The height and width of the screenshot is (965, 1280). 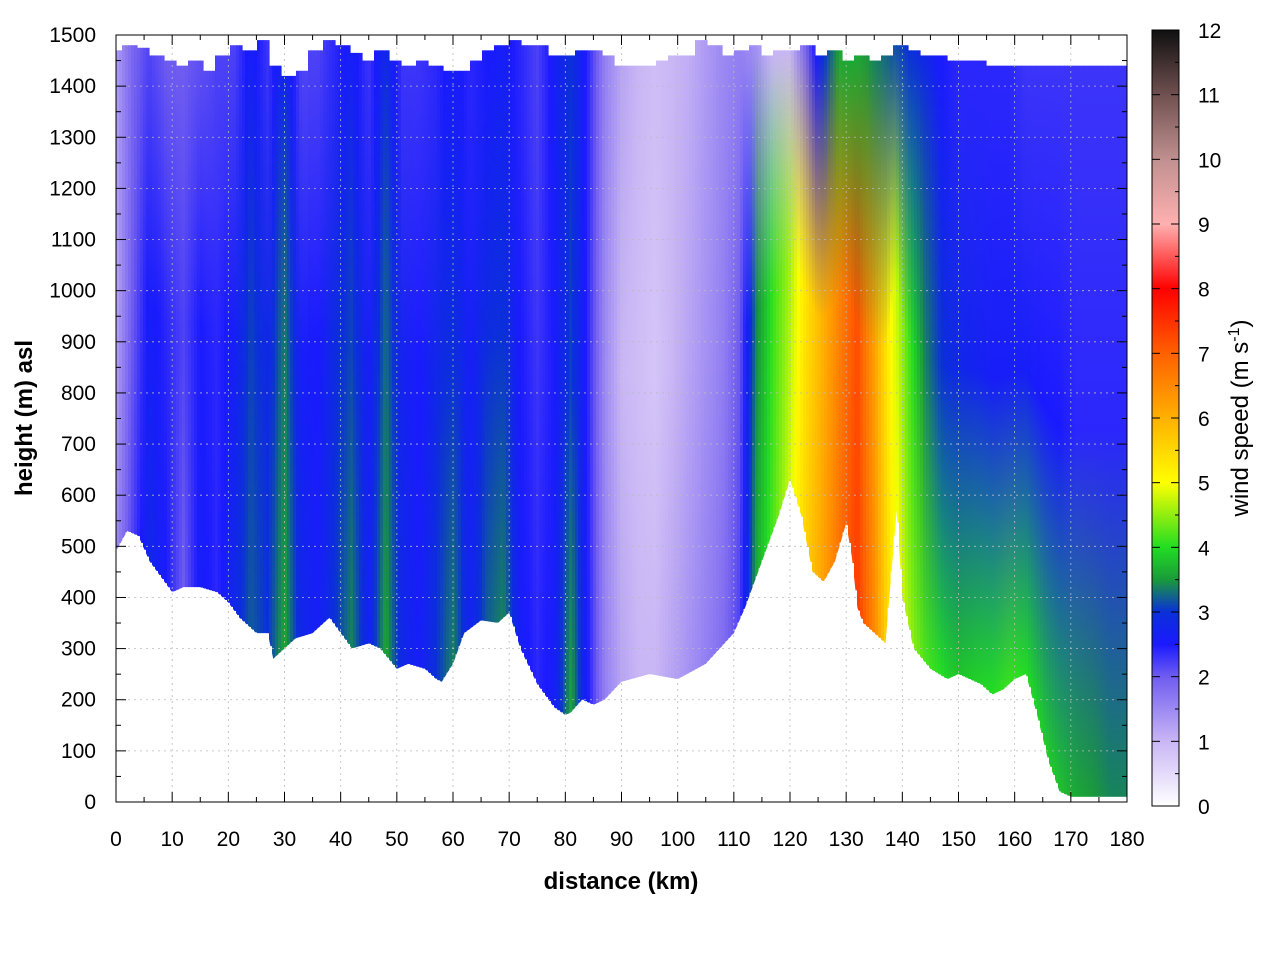 I want to click on x-tick-label: 60, so click(x=452, y=839).